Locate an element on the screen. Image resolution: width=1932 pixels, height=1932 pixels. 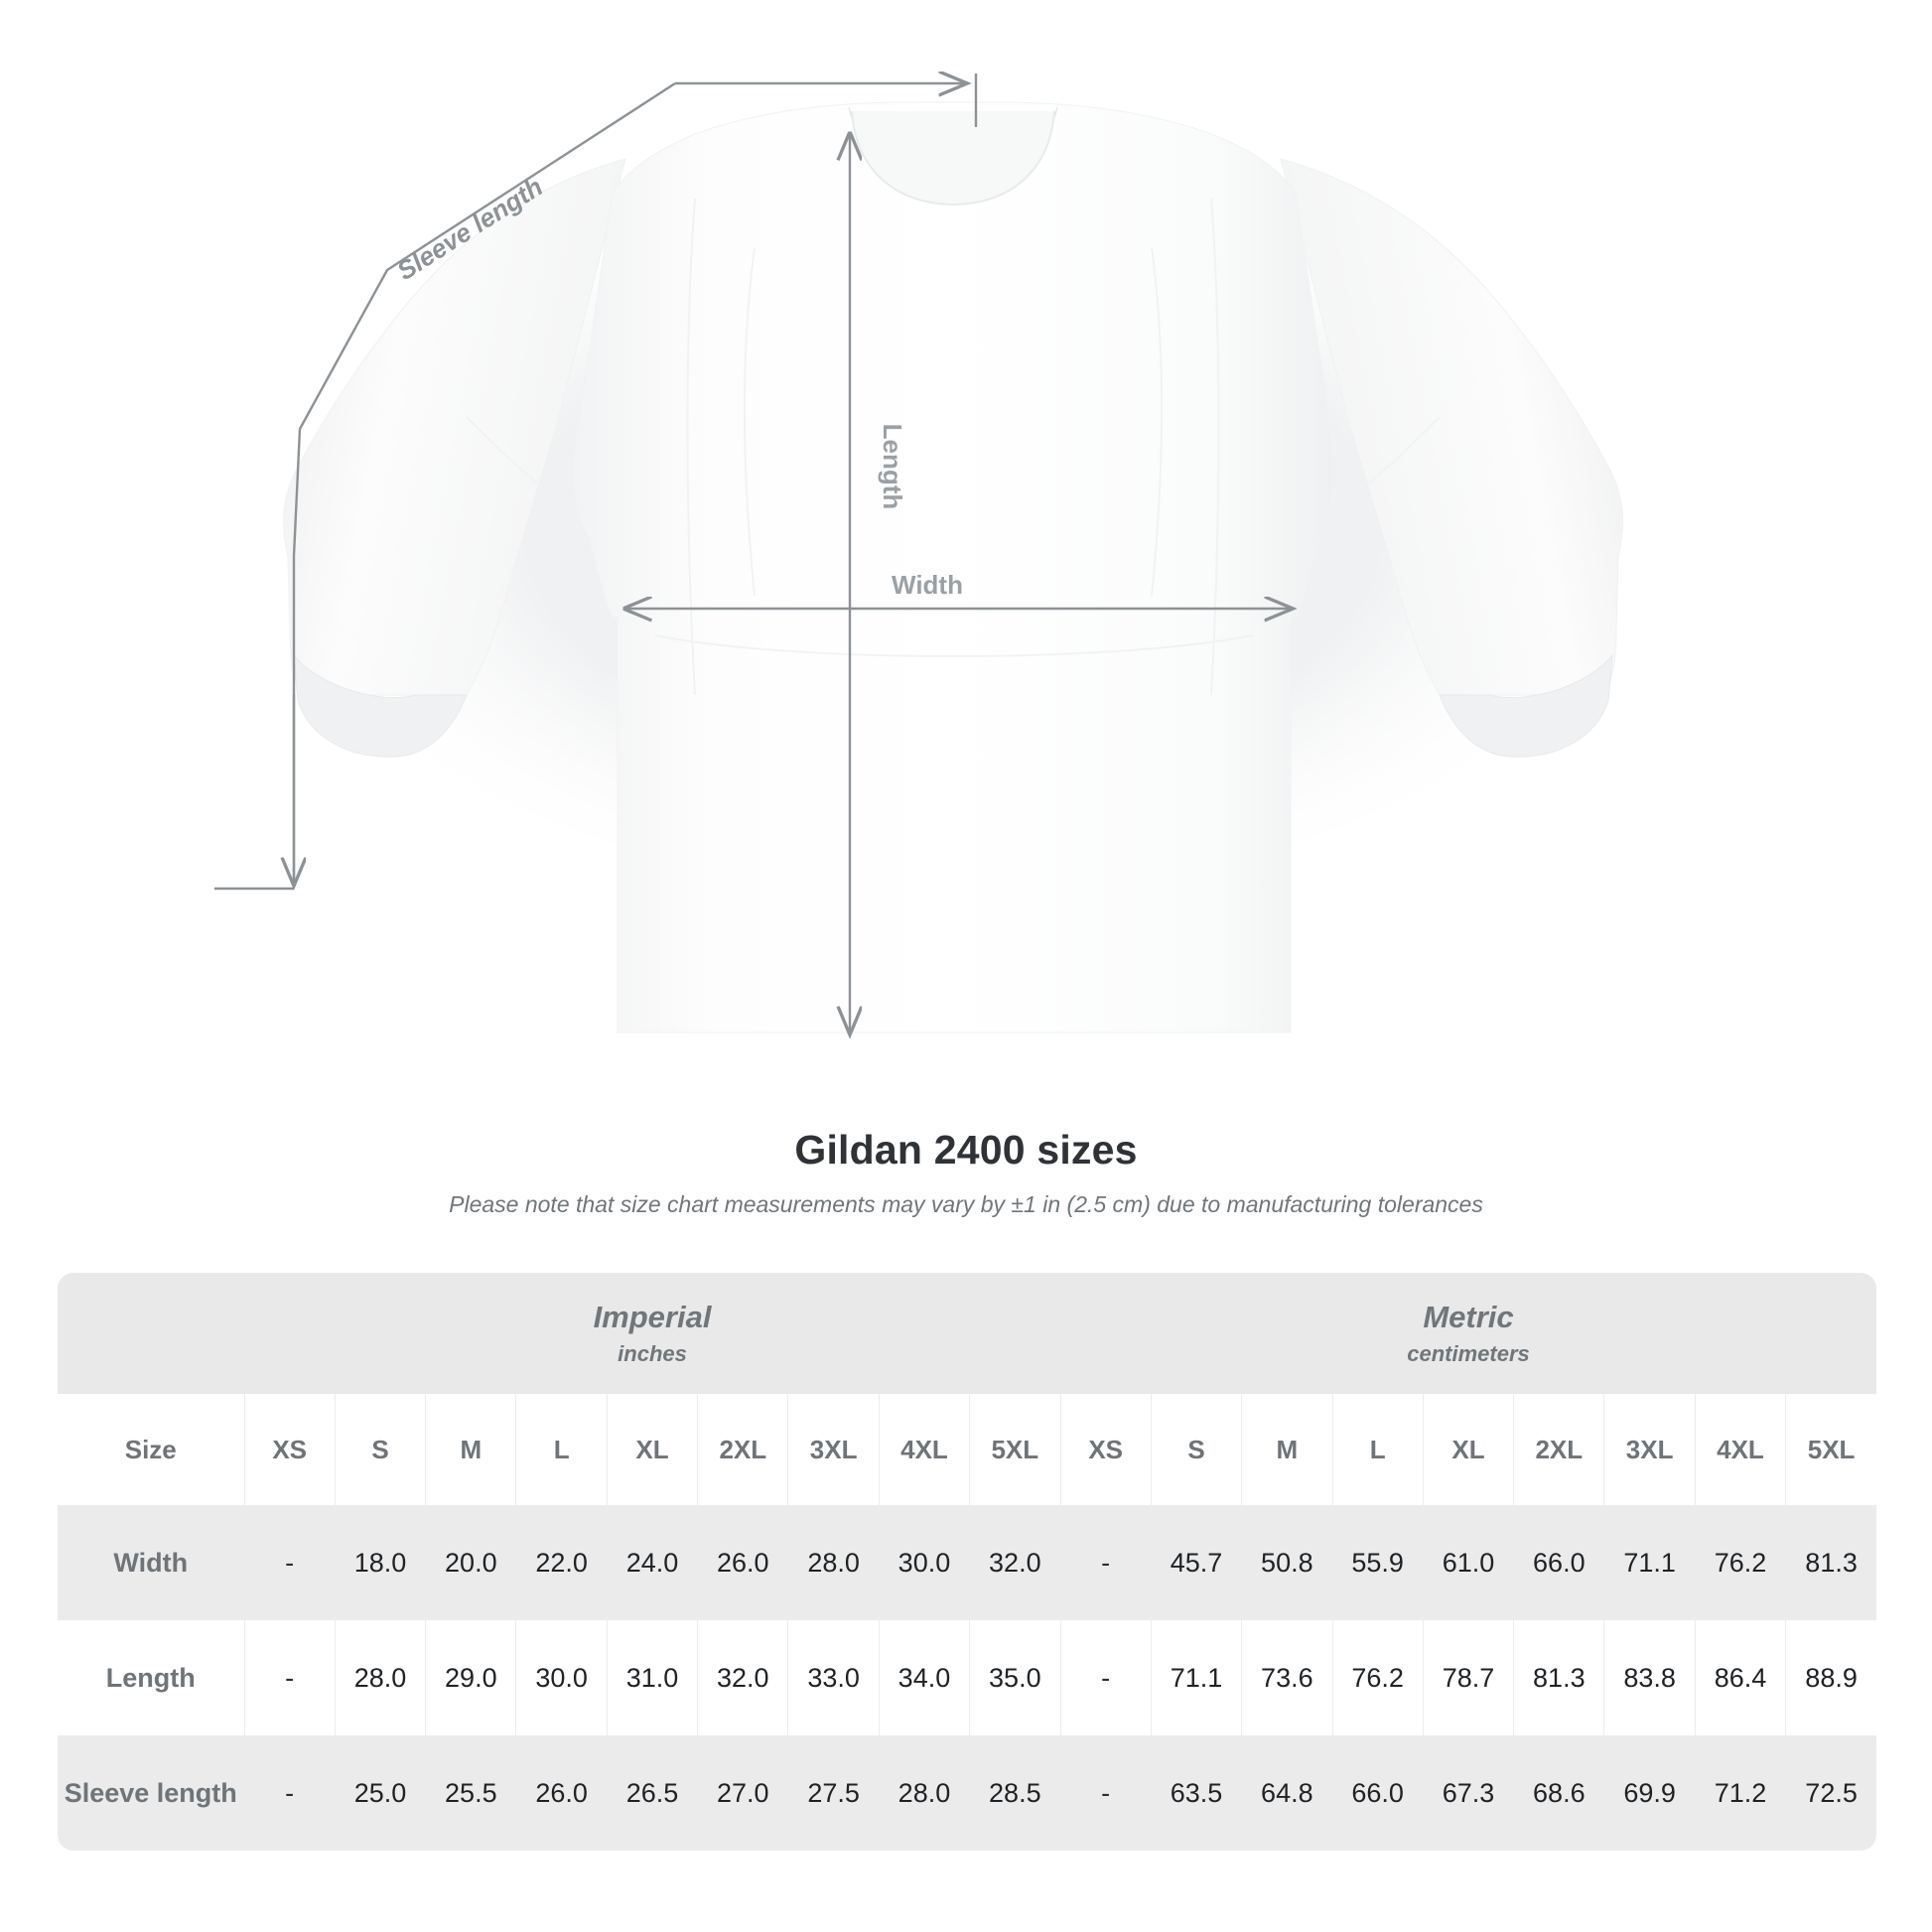
row-label-width: Width is located at coordinates (152, 1563).